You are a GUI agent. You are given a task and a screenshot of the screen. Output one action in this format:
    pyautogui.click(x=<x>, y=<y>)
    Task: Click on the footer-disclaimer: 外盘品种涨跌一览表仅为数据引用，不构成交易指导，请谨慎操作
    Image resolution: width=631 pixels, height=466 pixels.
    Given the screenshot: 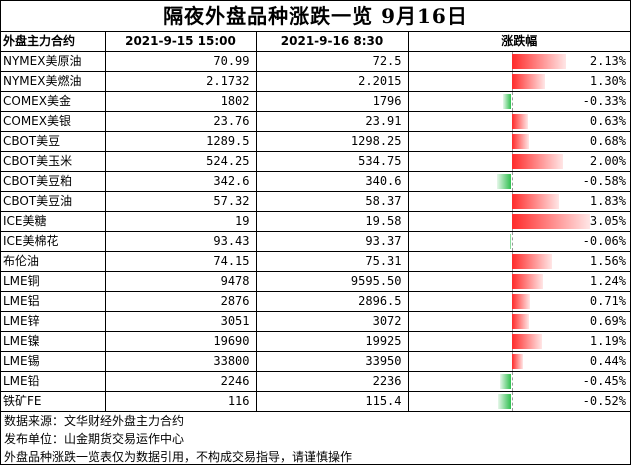 What is the action you would take?
    pyautogui.click(x=178, y=457)
    